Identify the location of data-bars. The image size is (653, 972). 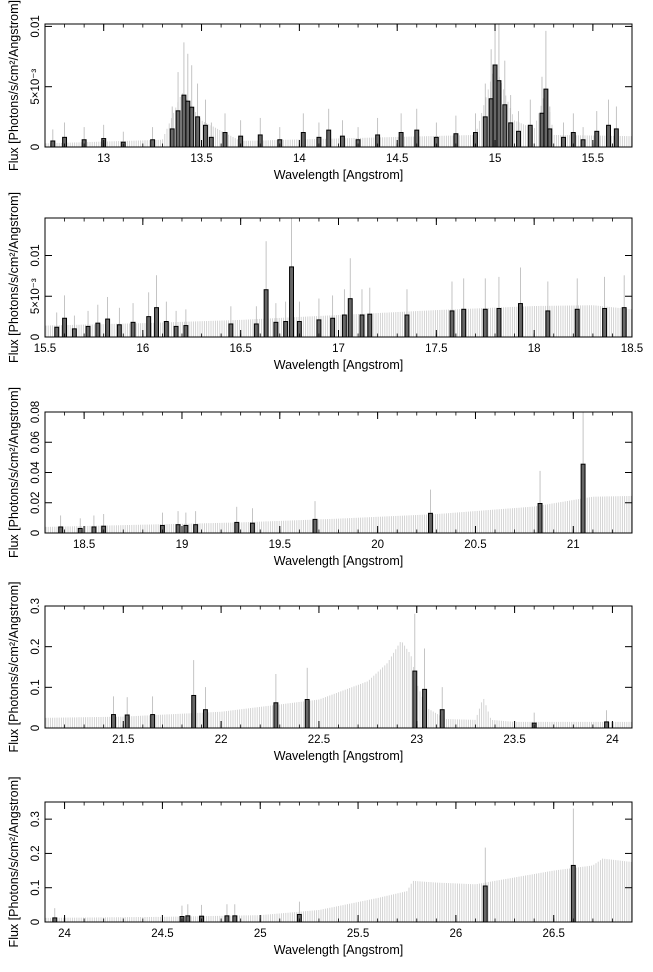
(360, 671).